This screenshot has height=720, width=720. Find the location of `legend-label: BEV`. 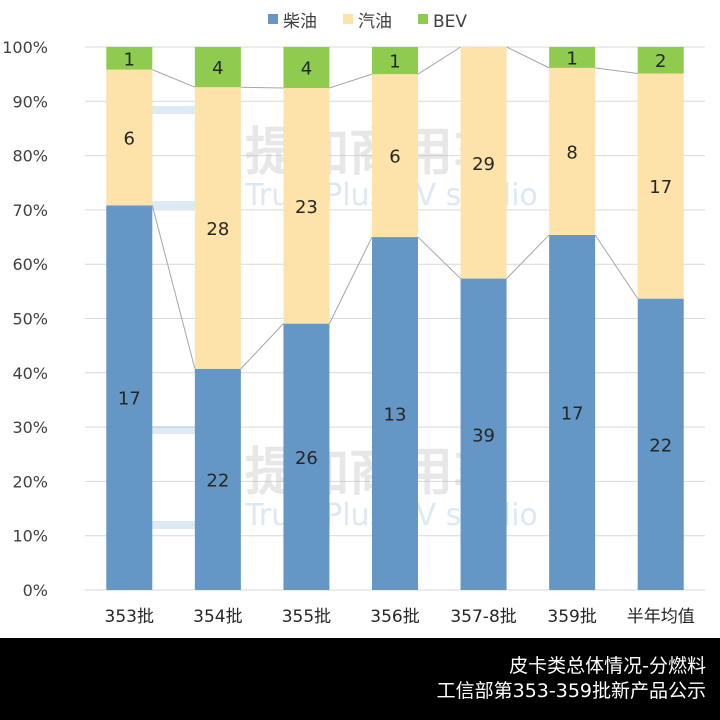

legend-label: BEV is located at coordinates (450, 22).